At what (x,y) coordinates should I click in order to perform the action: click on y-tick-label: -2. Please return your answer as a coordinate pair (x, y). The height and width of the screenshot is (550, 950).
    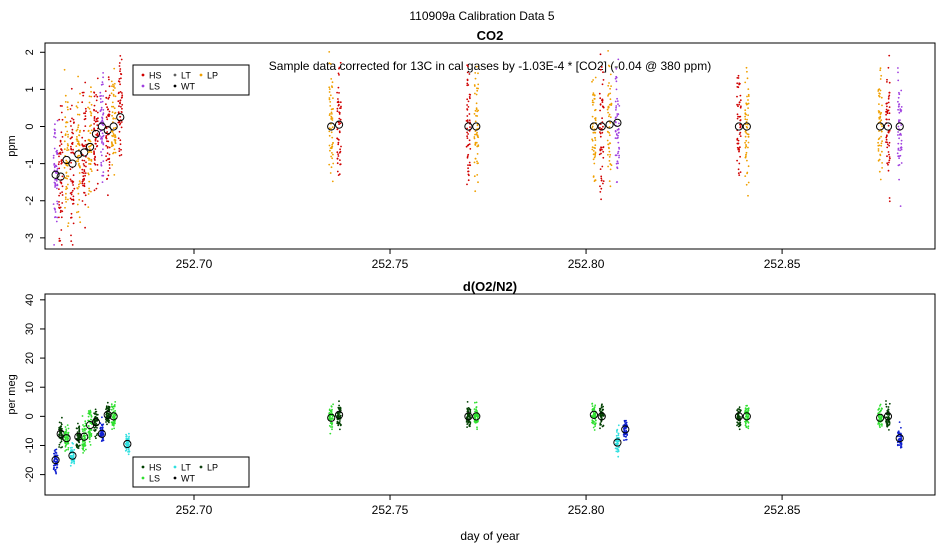
    Looking at the image, I should click on (30, 201).